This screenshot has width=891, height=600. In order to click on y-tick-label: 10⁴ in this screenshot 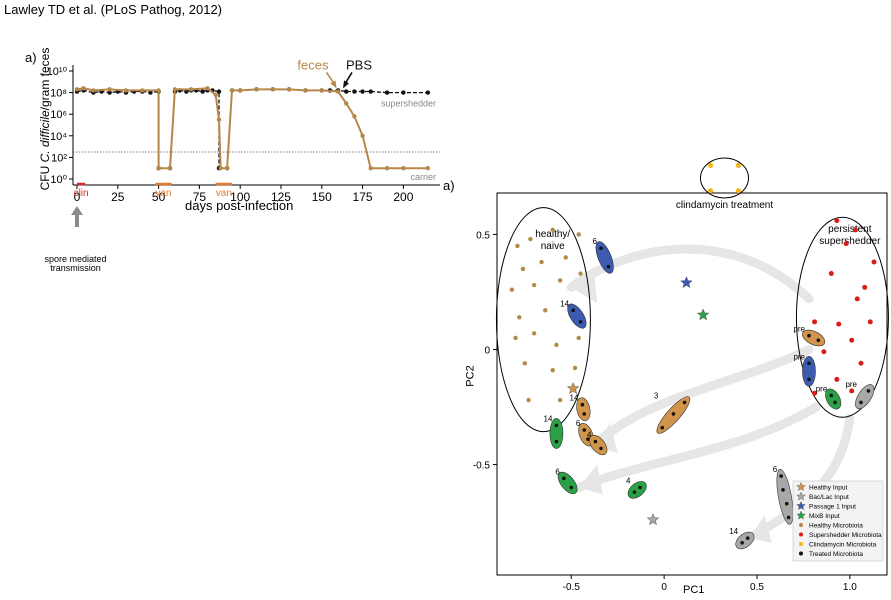, I will do `click(58, 137)`.